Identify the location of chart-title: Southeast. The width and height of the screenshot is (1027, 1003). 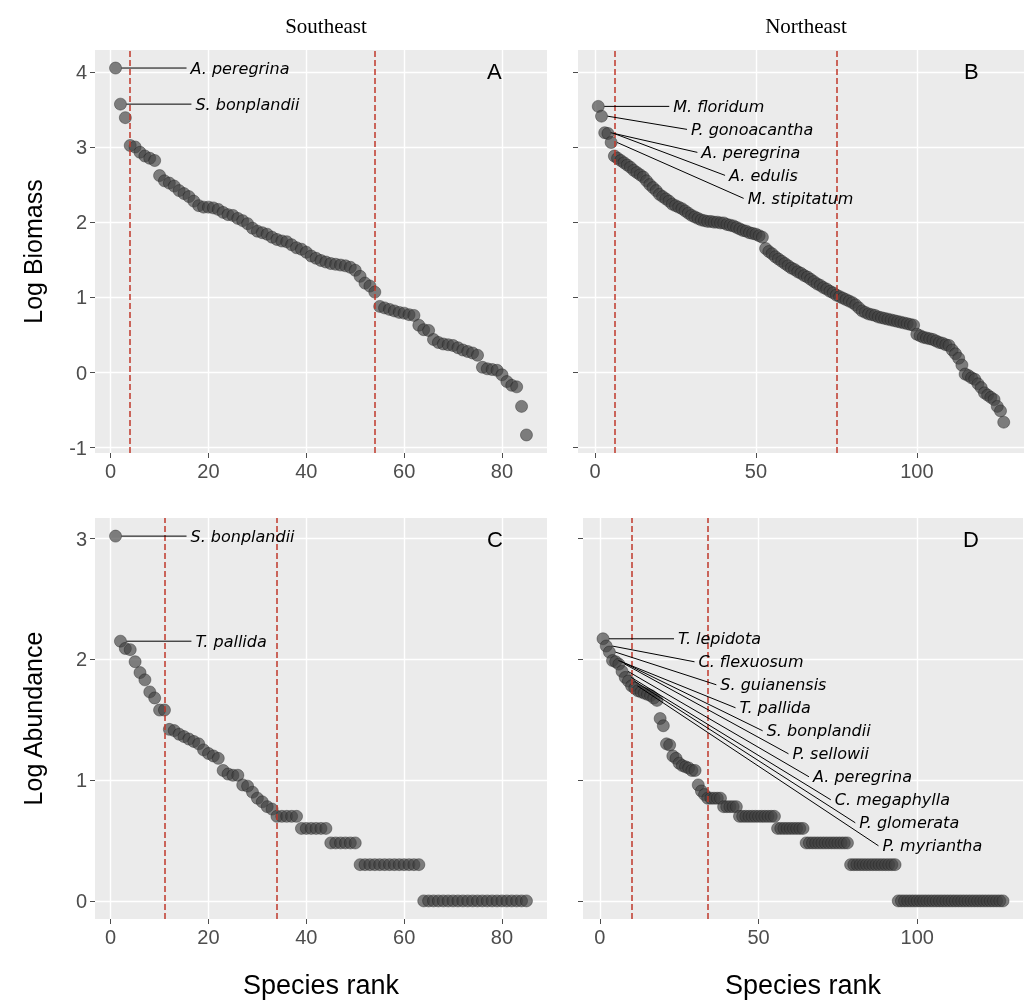
(326, 25).